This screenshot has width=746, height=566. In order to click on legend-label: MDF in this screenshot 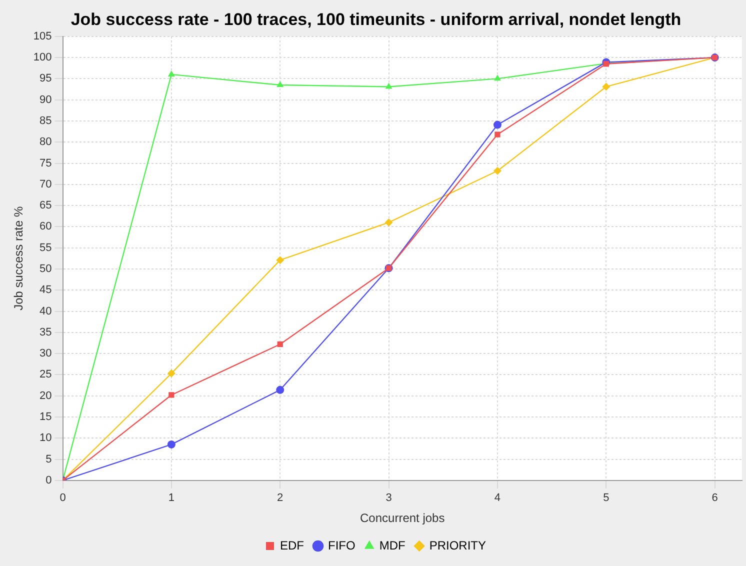, I will do `click(392, 545)`.